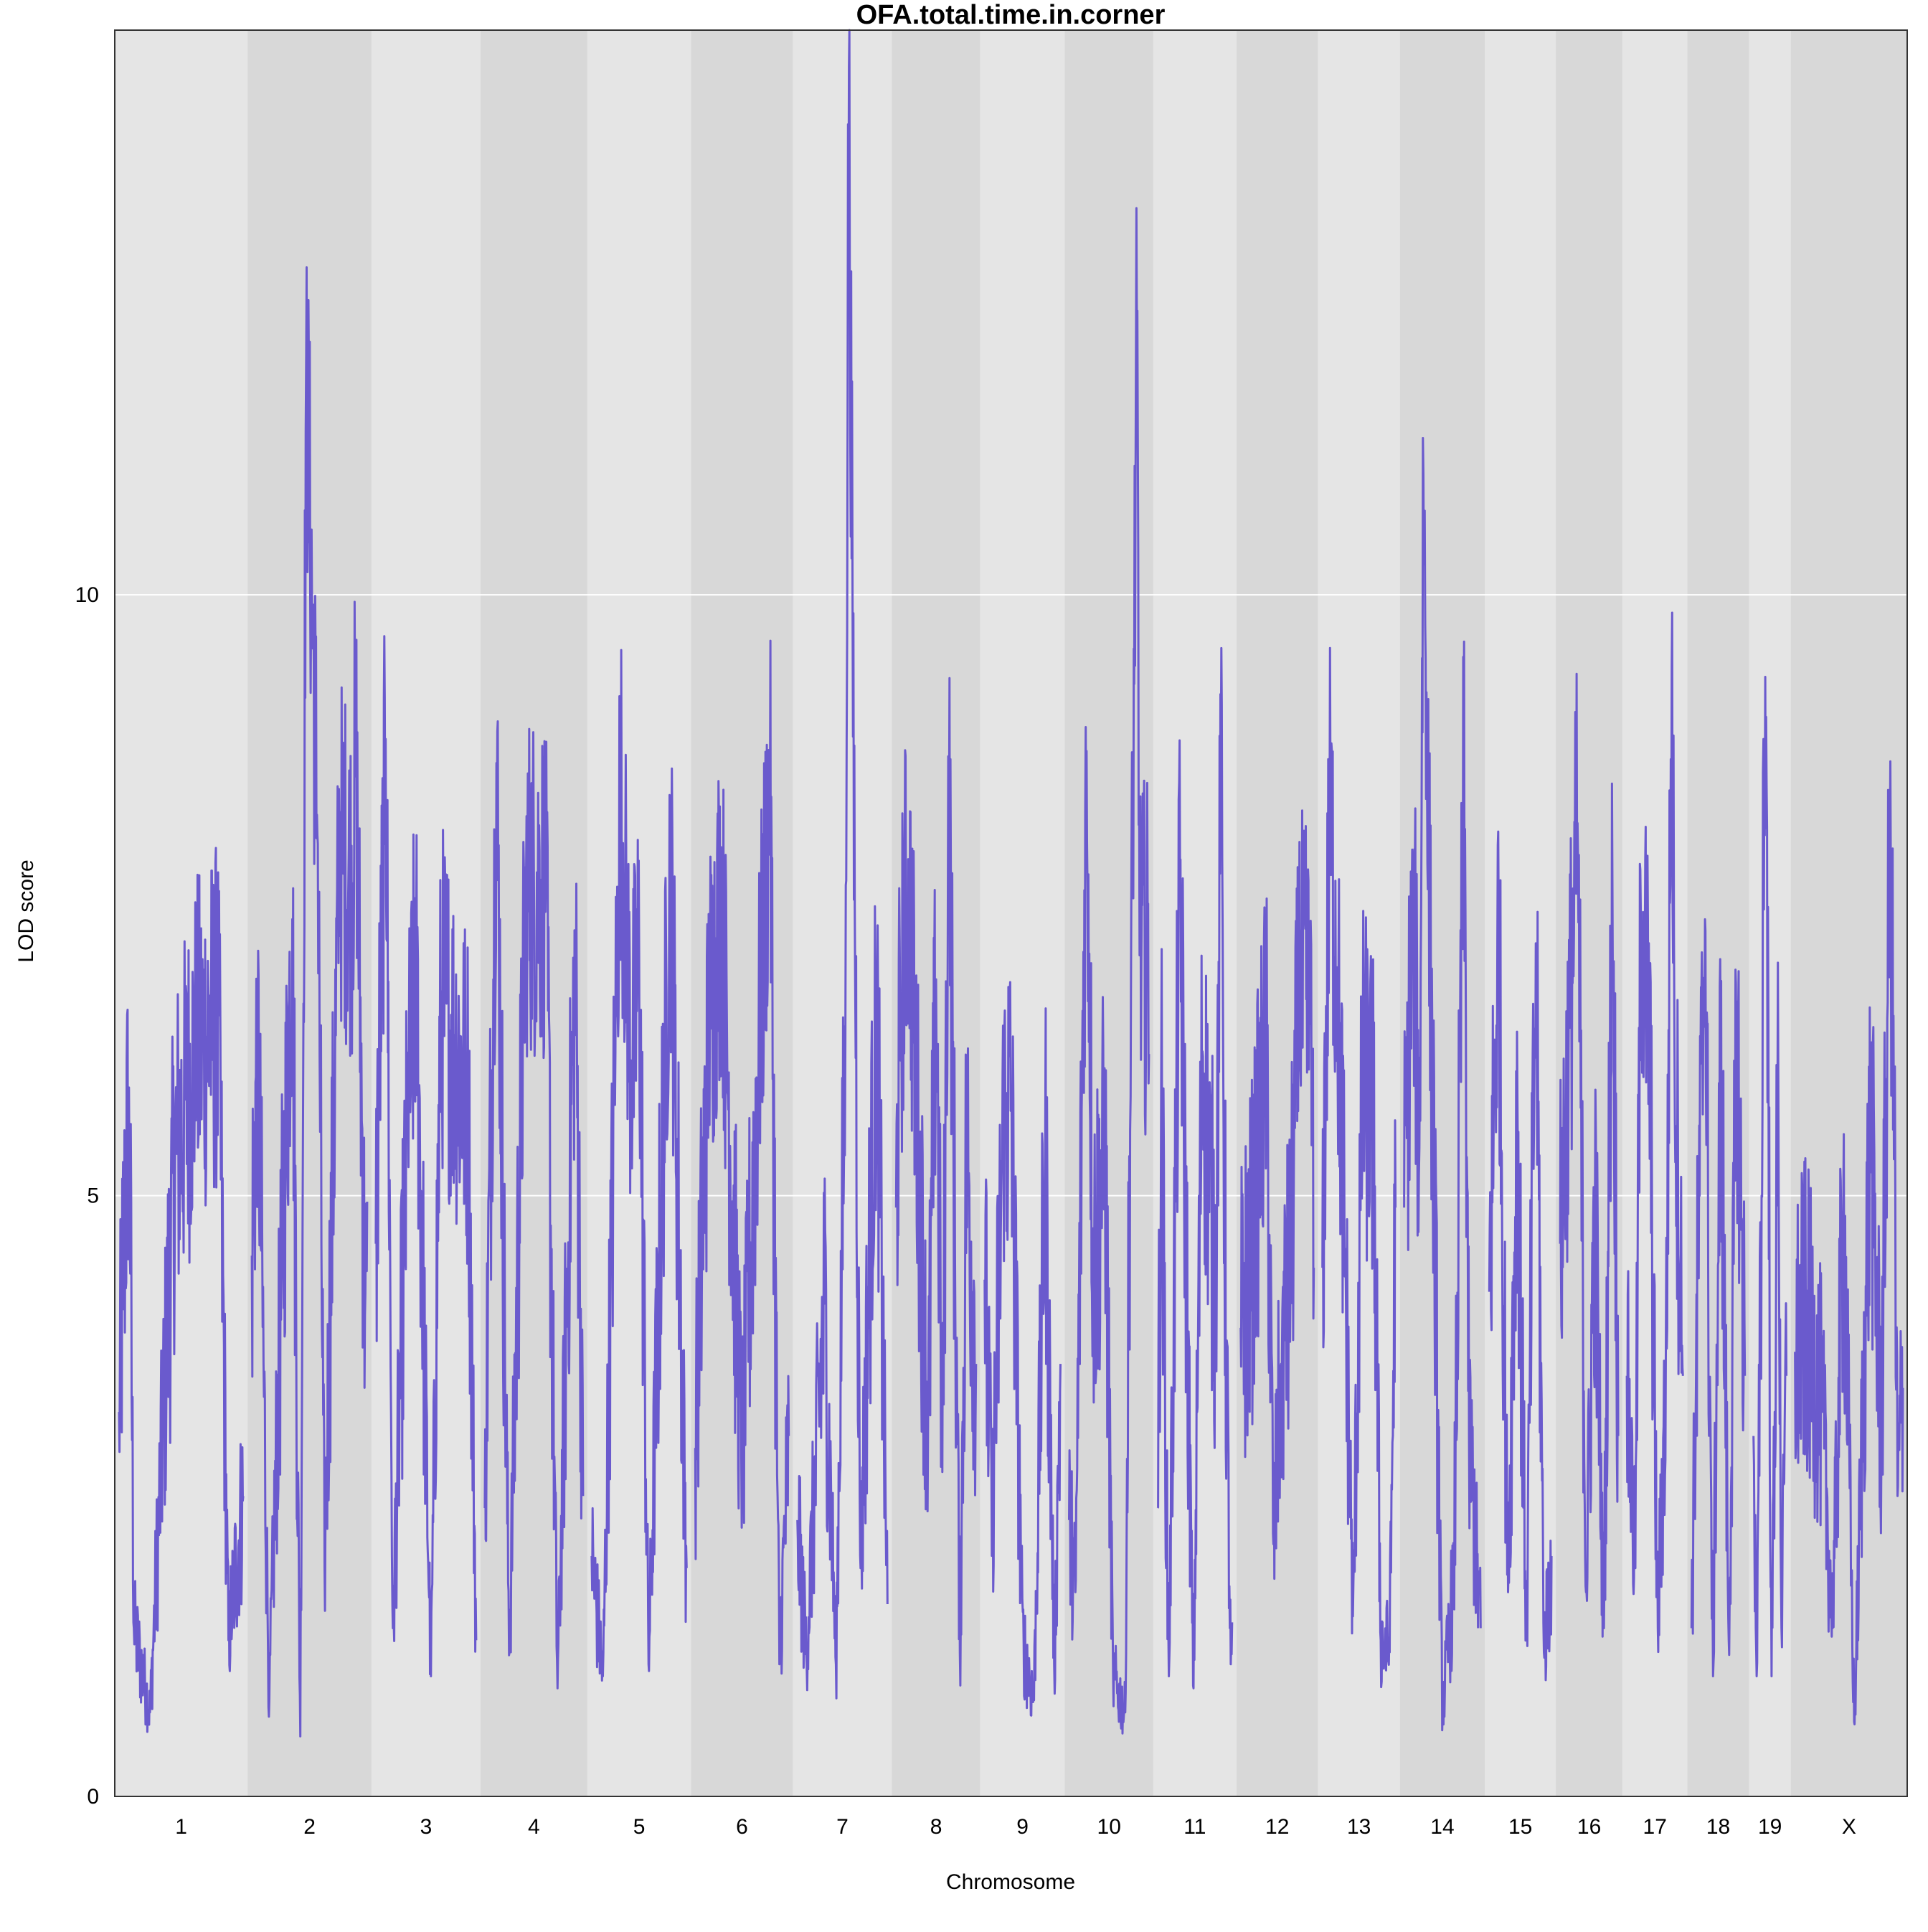 The width and height of the screenshot is (1928, 1932). Describe the element at coordinates (309, 1827) in the screenshot. I see `x-tick-label-2: 2` at that location.